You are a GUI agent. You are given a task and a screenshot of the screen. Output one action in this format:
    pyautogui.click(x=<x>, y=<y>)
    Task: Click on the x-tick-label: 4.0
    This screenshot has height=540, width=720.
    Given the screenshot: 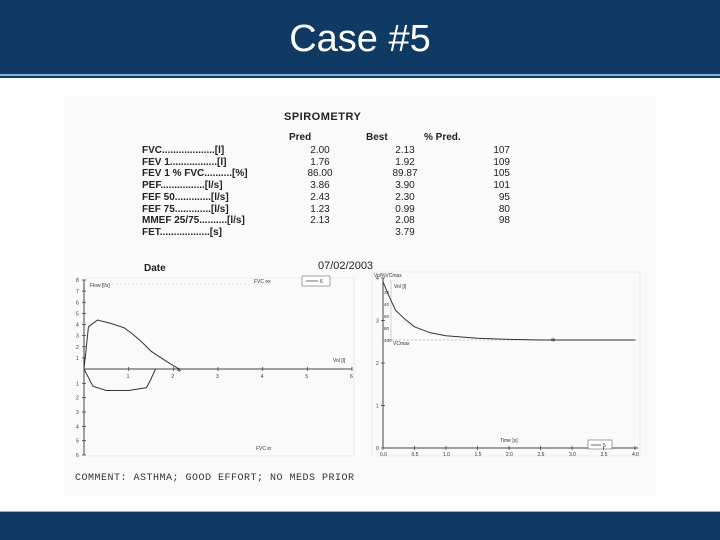 What is the action you would take?
    pyautogui.click(x=635, y=455)
    